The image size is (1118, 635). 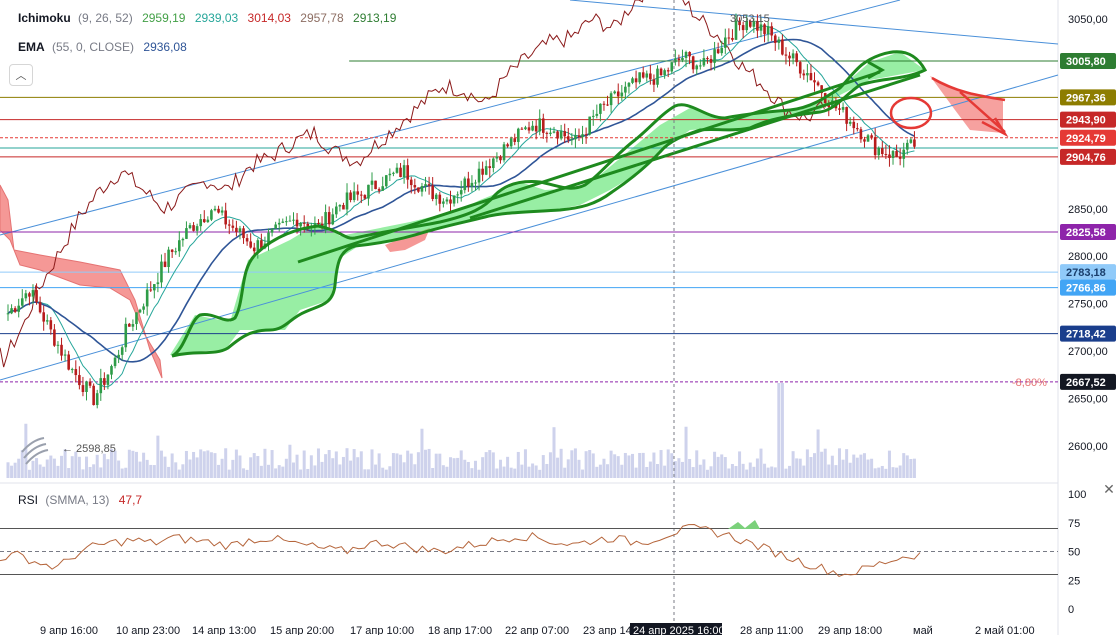 I want to click on close-icon: ✕, so click(x=1109, y=490).